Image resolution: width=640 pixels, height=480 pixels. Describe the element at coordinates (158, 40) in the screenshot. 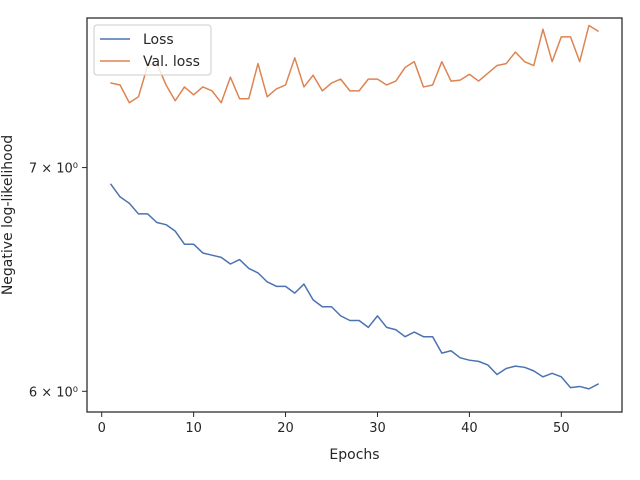

I see `legend-label: Loss` at that location.